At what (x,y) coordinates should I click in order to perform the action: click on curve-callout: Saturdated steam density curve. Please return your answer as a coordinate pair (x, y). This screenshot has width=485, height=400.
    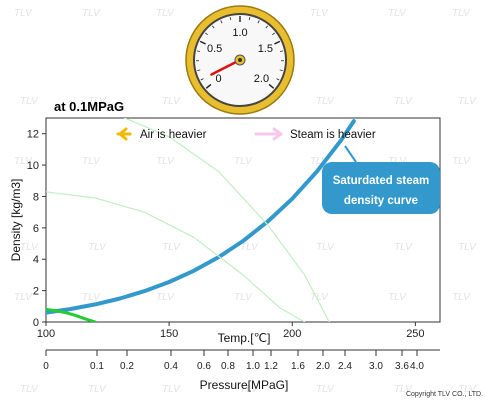
    Looking at the image, I should click on (381, 179).